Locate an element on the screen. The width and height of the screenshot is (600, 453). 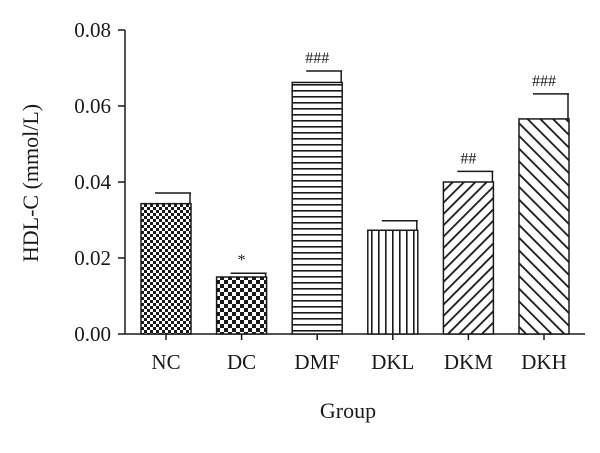
y-tick-label: 0.00 is located at coordinates (92, 334).